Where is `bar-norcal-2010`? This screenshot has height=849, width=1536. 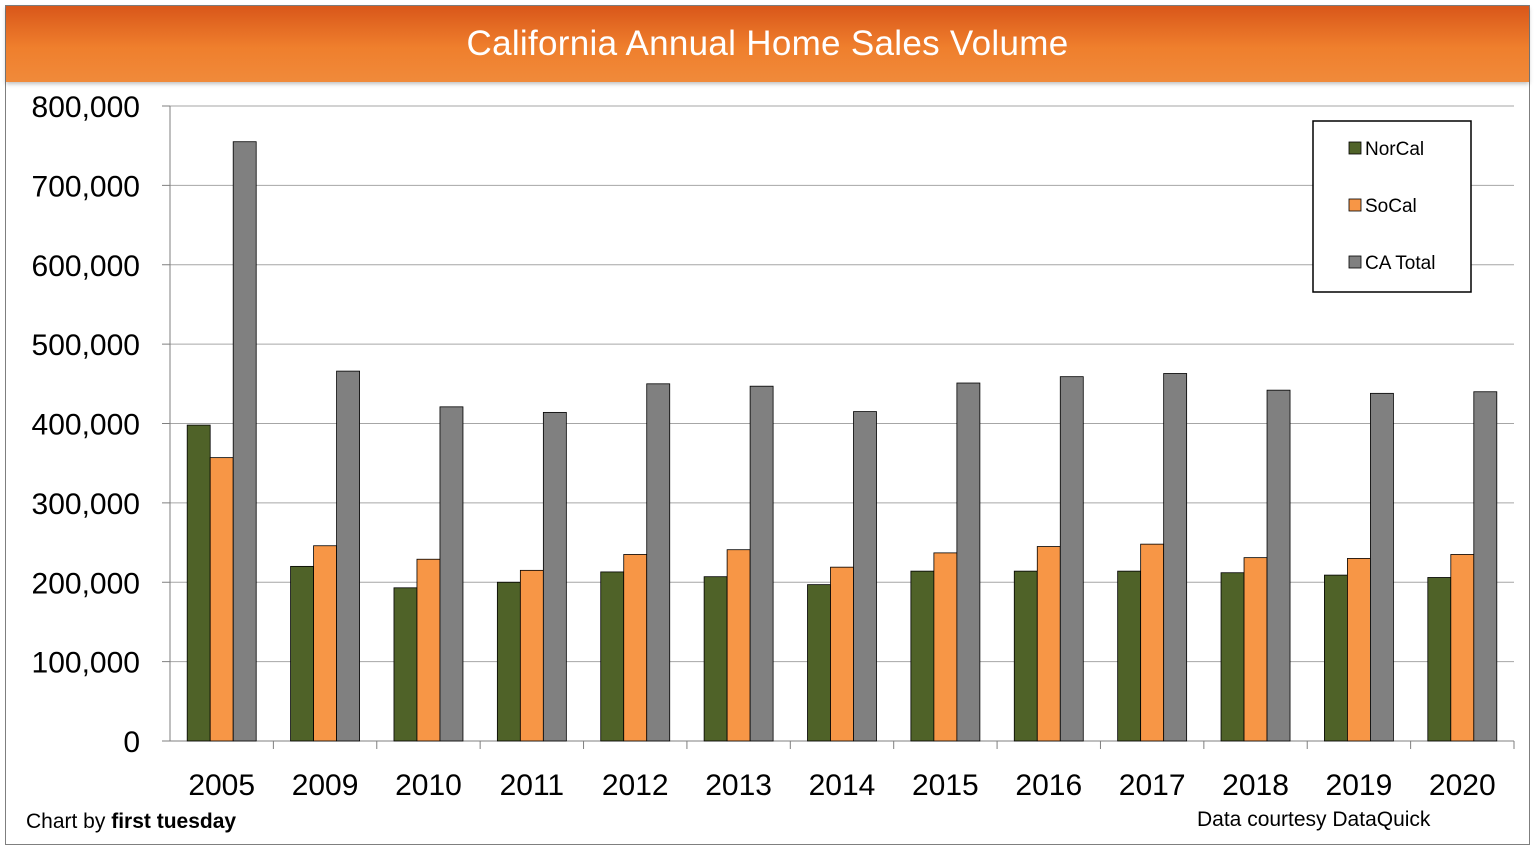
bar-norcal-2010 is located at coordinates (405, 664).